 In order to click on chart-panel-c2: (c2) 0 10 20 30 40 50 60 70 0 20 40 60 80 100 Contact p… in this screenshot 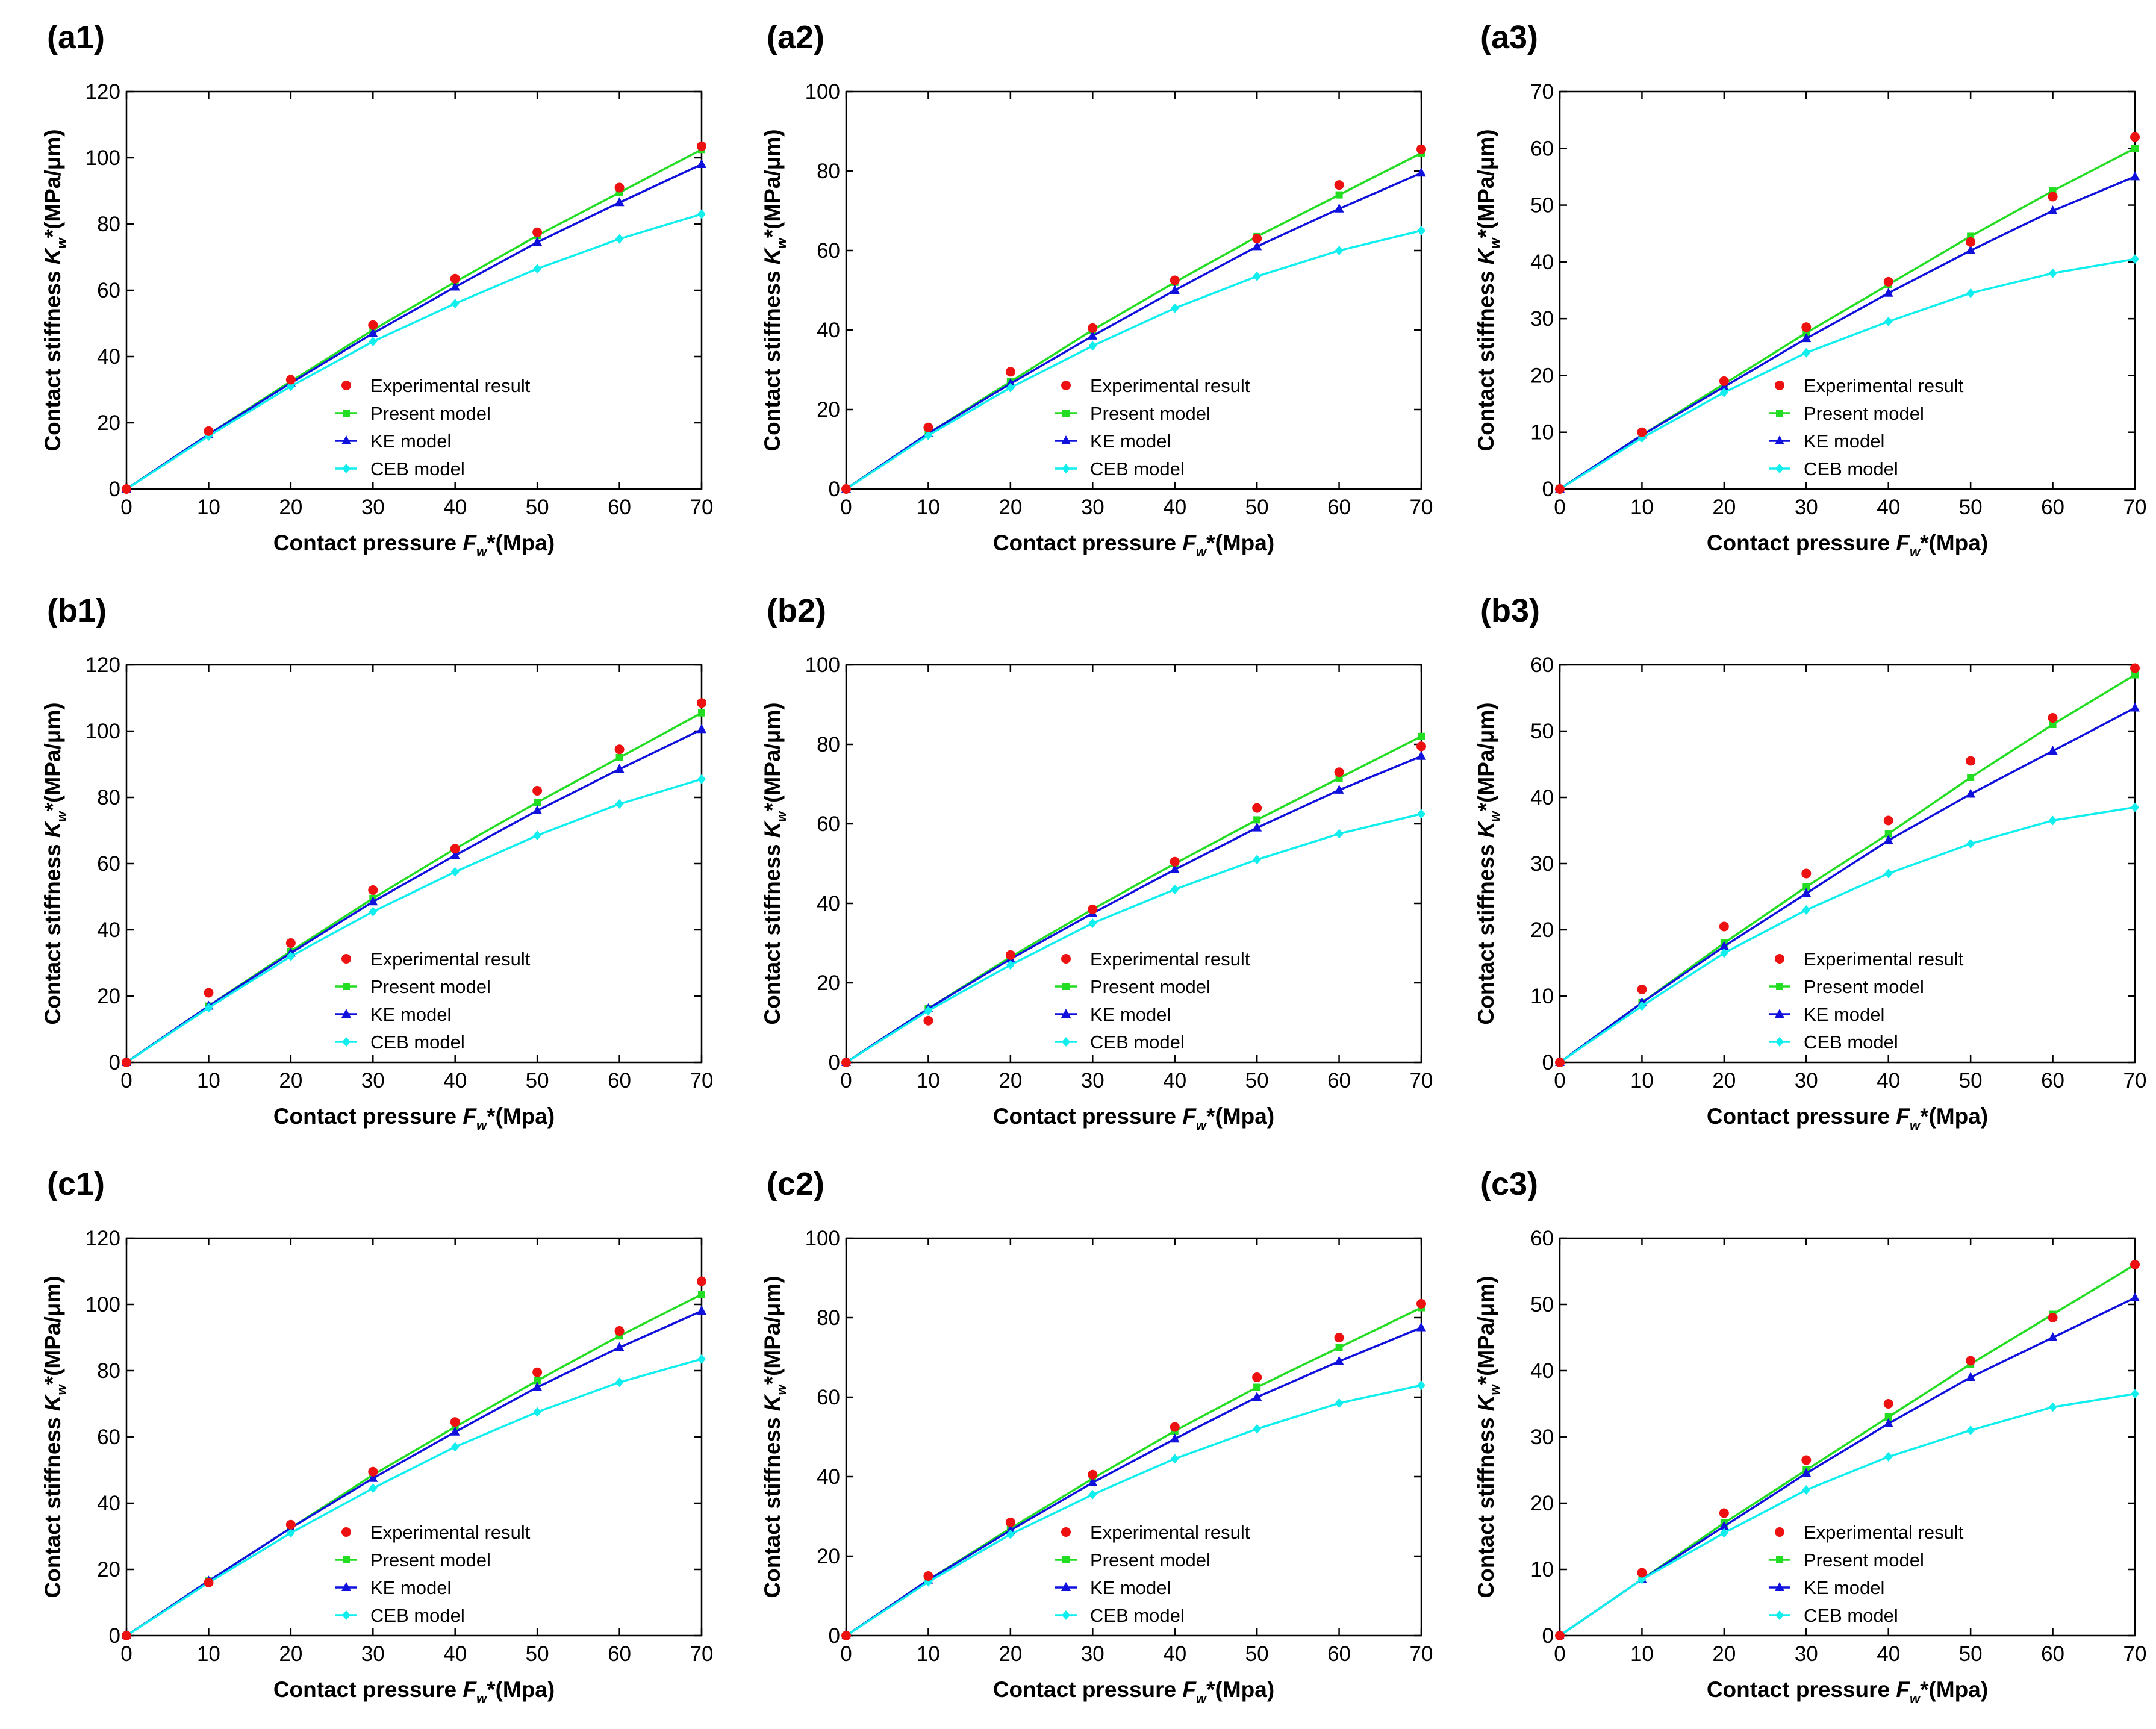, I will do `click(1078, 1435)`.